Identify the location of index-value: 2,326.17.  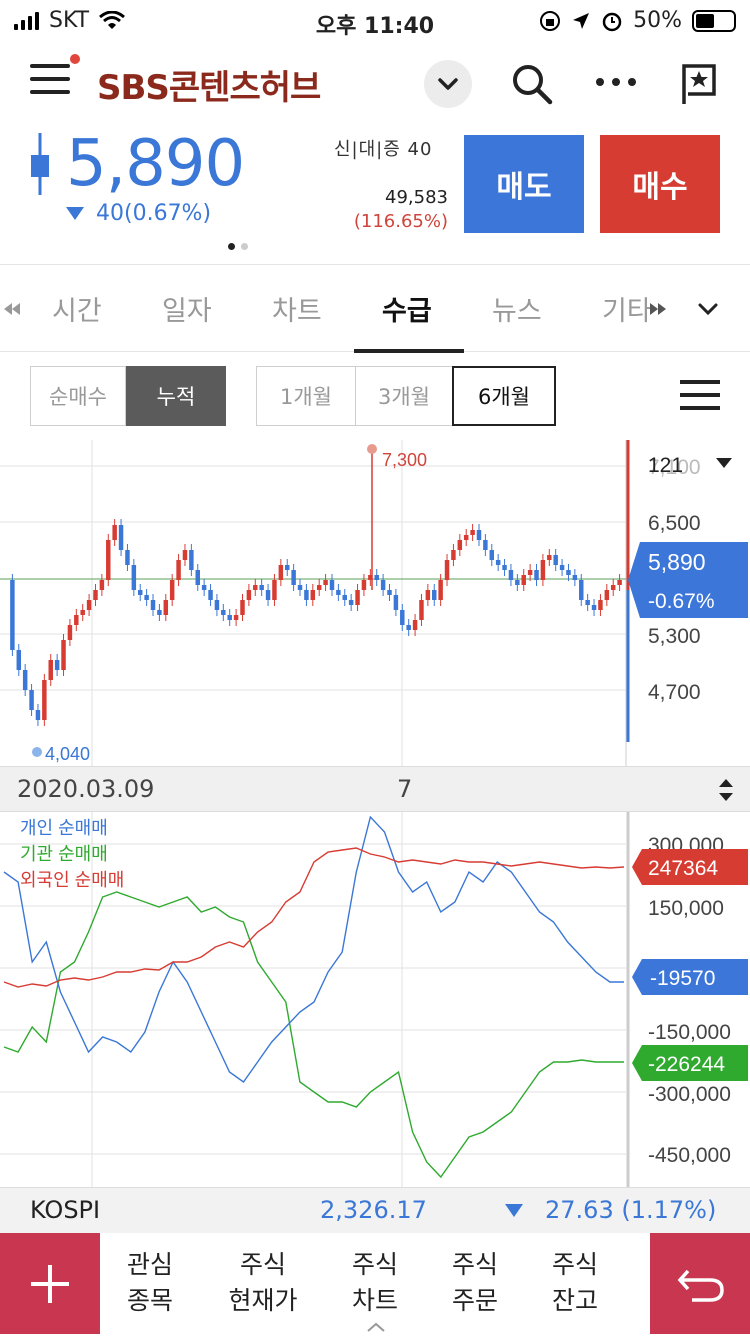
(373, 1210).